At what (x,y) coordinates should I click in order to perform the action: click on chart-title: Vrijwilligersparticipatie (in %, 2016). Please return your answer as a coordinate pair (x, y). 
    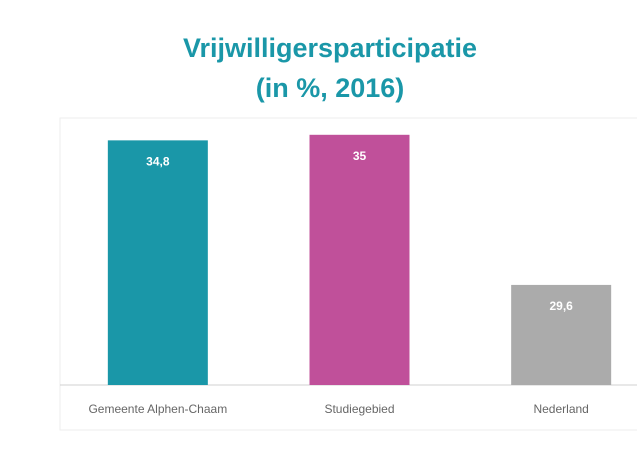
    Looking at the image, I should click on (330, 68).